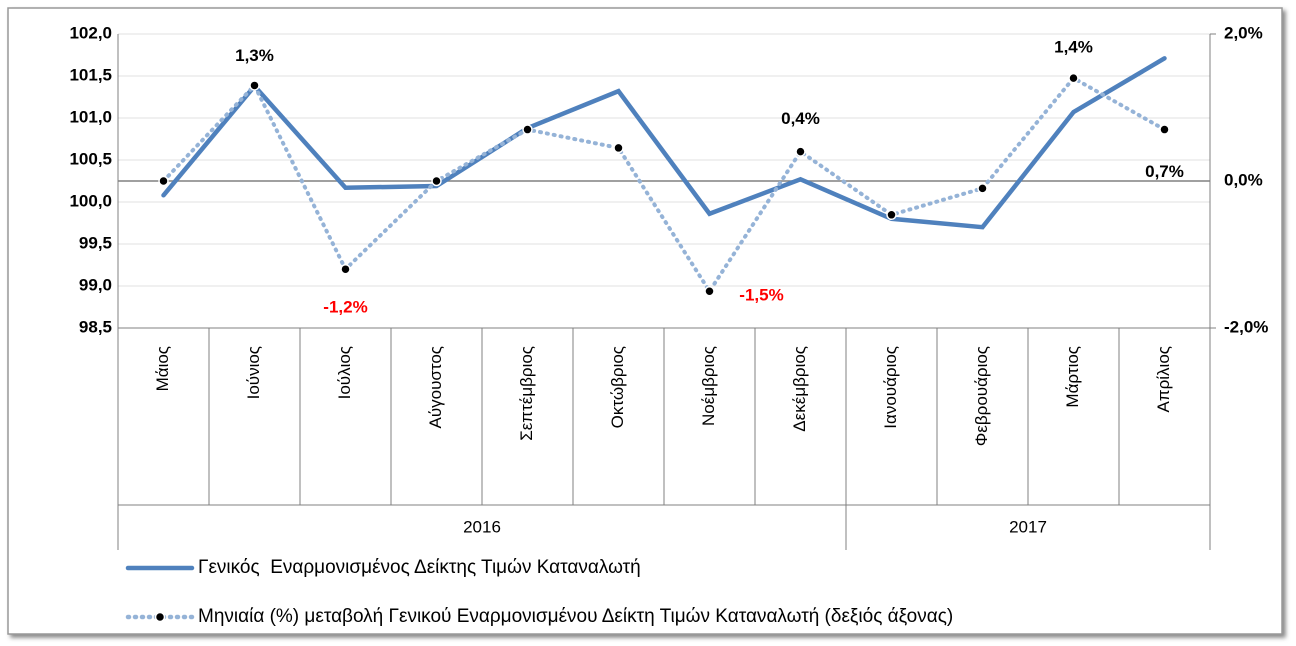 Image resolution: width=1296 pixels, height=646 pixels. What do you see at coordinates (526, 393) in the screenshot?
I see `x-tick-label: Σεπτέμβριος` at bounding box center [526, 393].